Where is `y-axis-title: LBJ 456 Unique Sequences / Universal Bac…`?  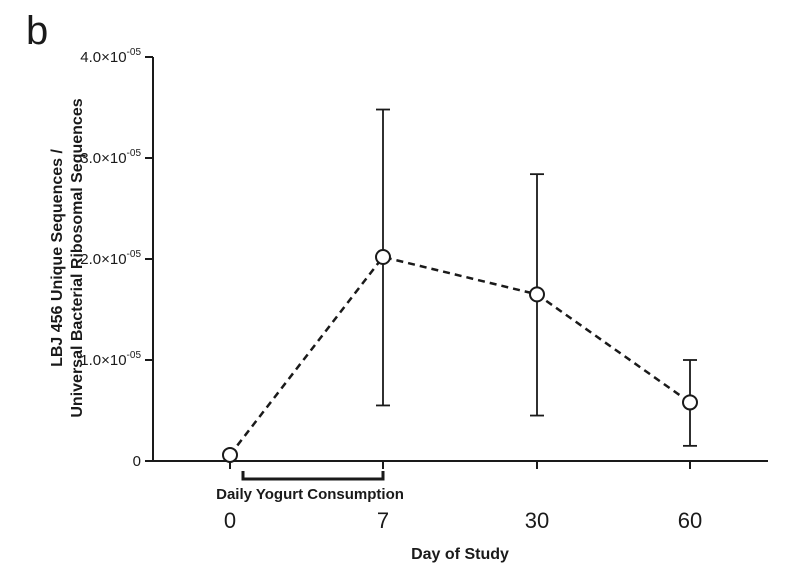
y-axis-title: LBJ 456 Unique Sequences / Universal Bac… is located at coordinates (67, 257).